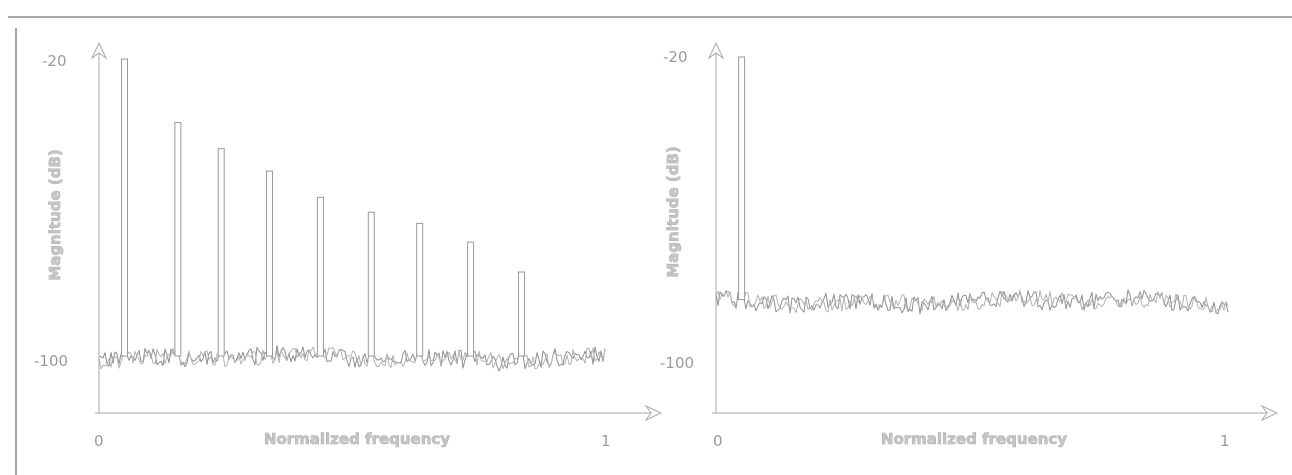 Image resolution: width=1292 pixels, height=475 pixels. What do you see at coordinates (653, 413) in the screenshot?
I see `x-axis-arrow-left` at bounding box center [653, 413].